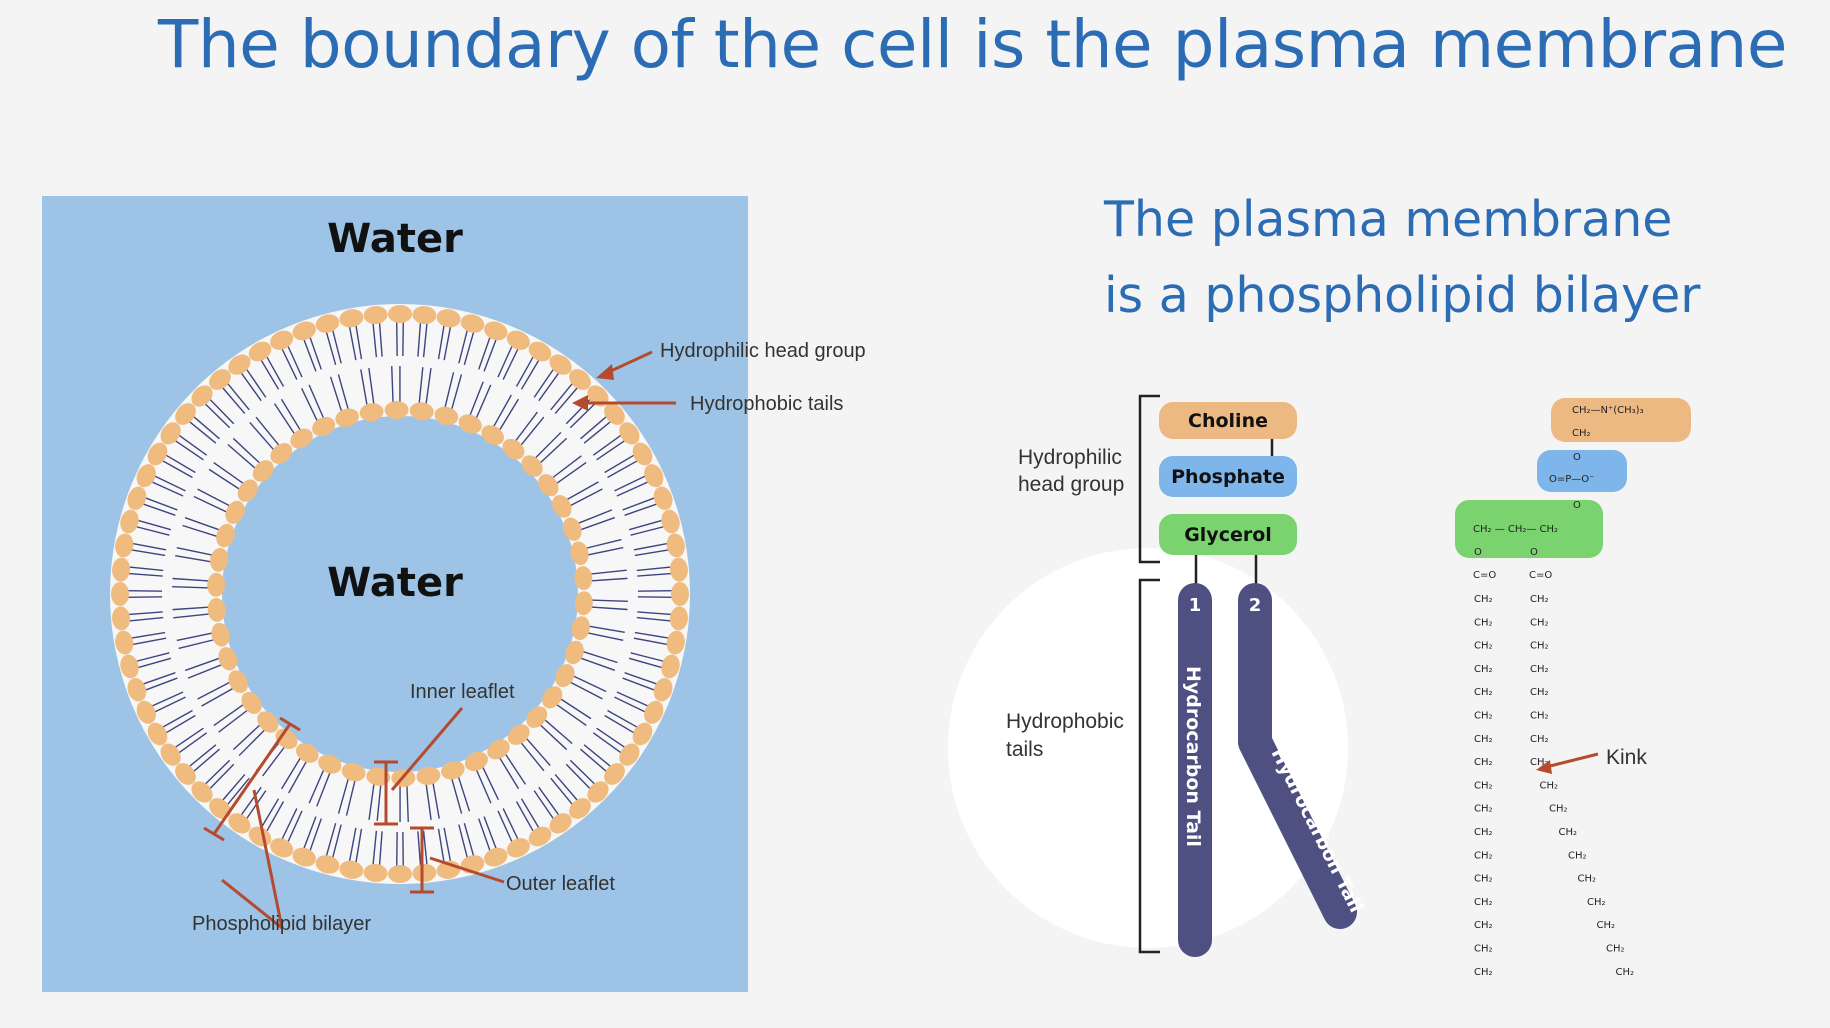  I want to click on phosphate-o-bottom: O, so click(1577, 505).